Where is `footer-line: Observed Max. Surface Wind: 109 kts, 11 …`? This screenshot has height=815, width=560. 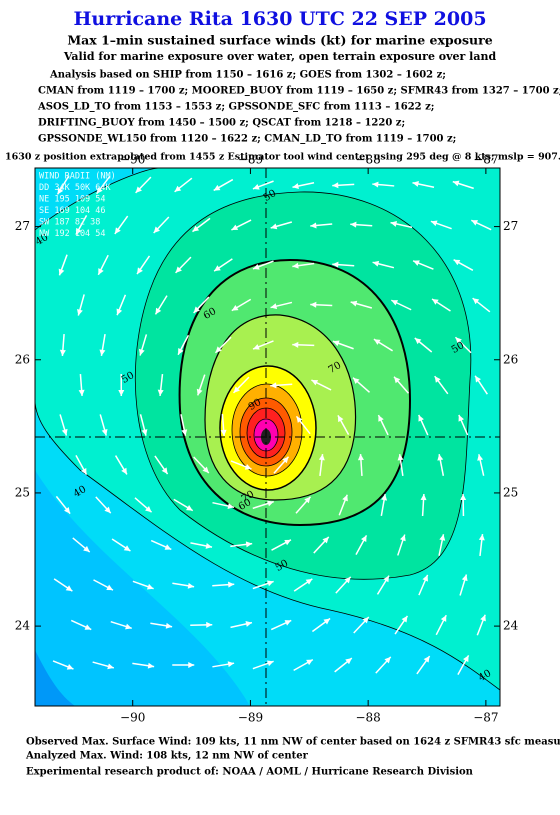
footer-line: Observed Max. Surface Wind: 109 kts, 11 … is located at coordinates (293, 742).